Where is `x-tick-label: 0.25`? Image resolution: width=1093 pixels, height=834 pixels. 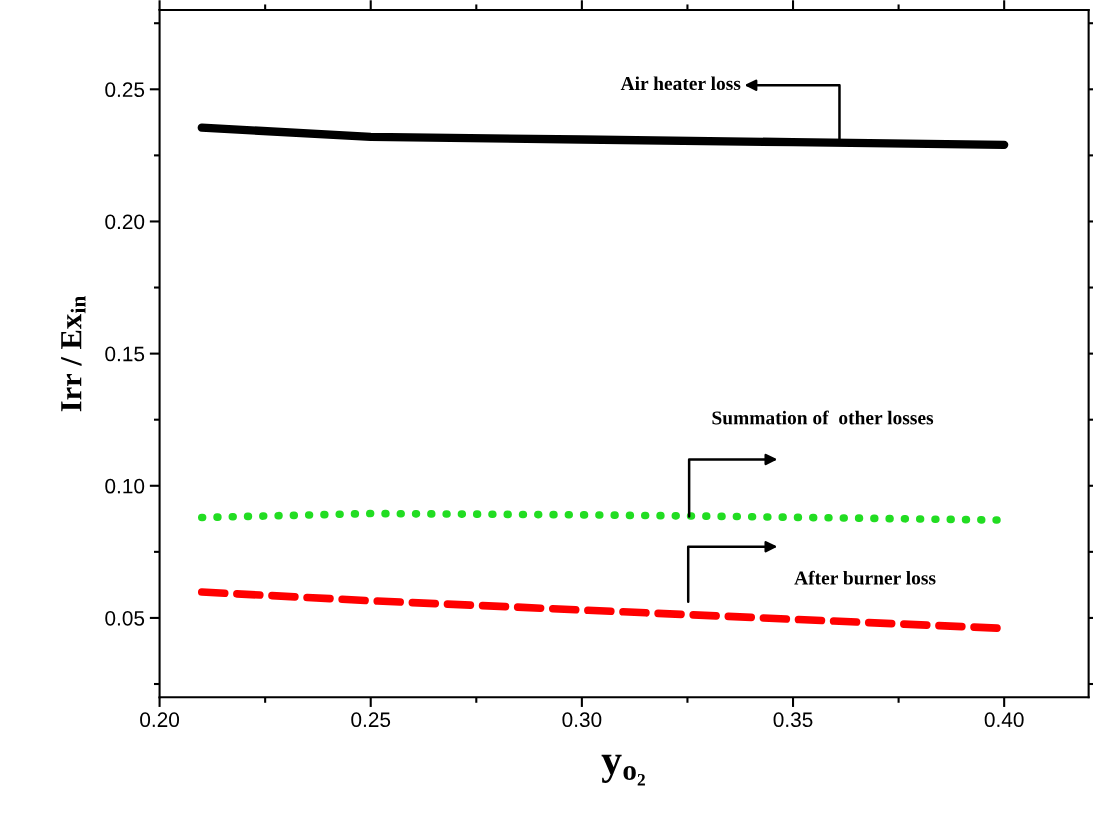 x-tick-label: 0.25 is located at coordinates (371, 720).